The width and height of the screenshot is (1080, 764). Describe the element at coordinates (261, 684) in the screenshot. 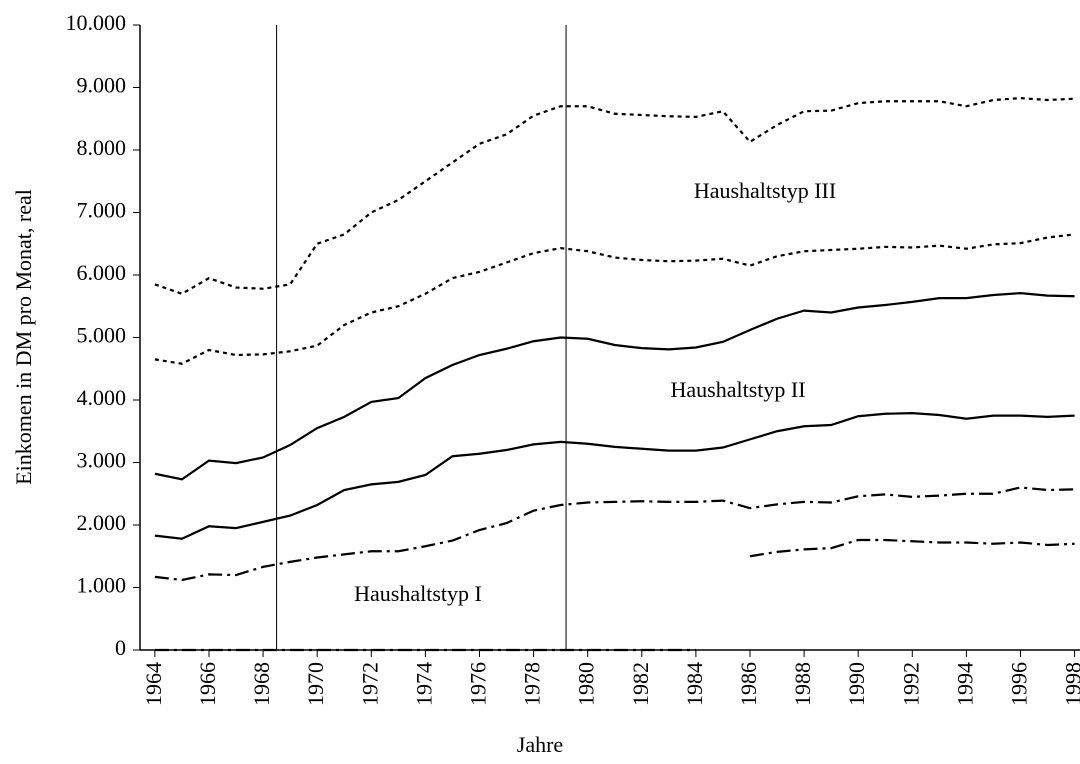

I see `x-tick-label: 1968` at that location.